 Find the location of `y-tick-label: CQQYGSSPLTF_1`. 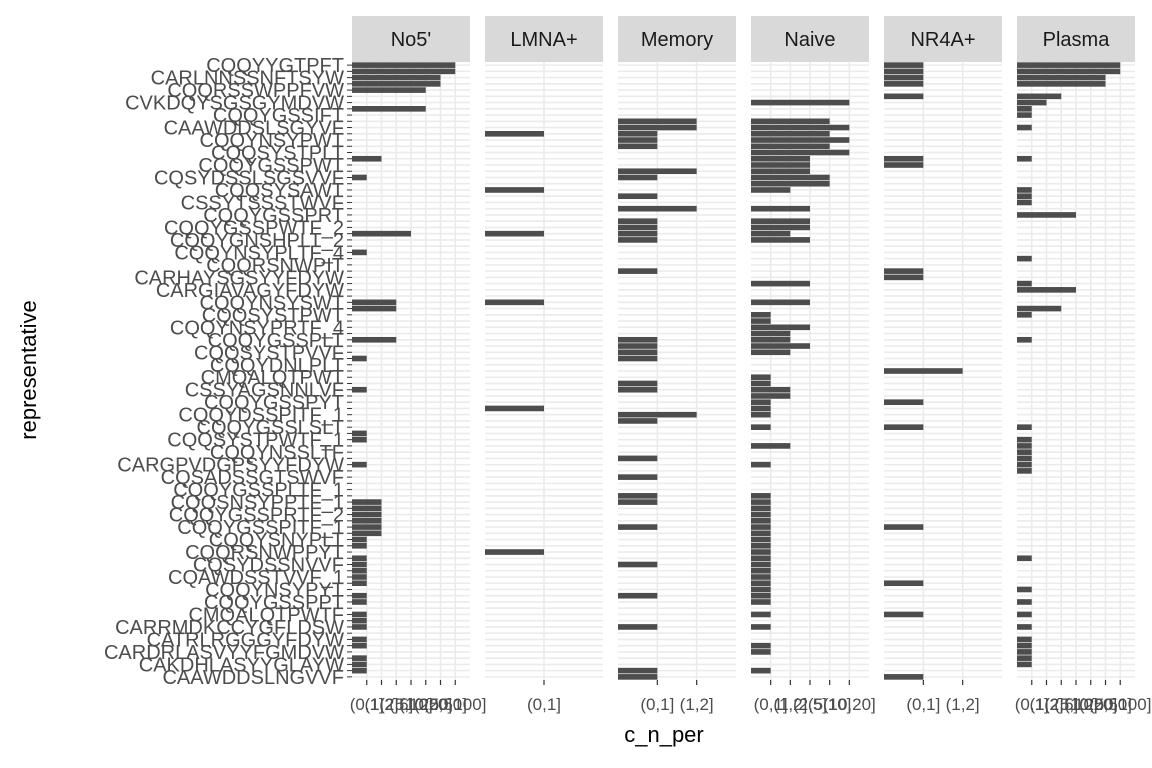

y-tick-label: CQQYGSSPLTF_1 is located at coordinates (258, 491).